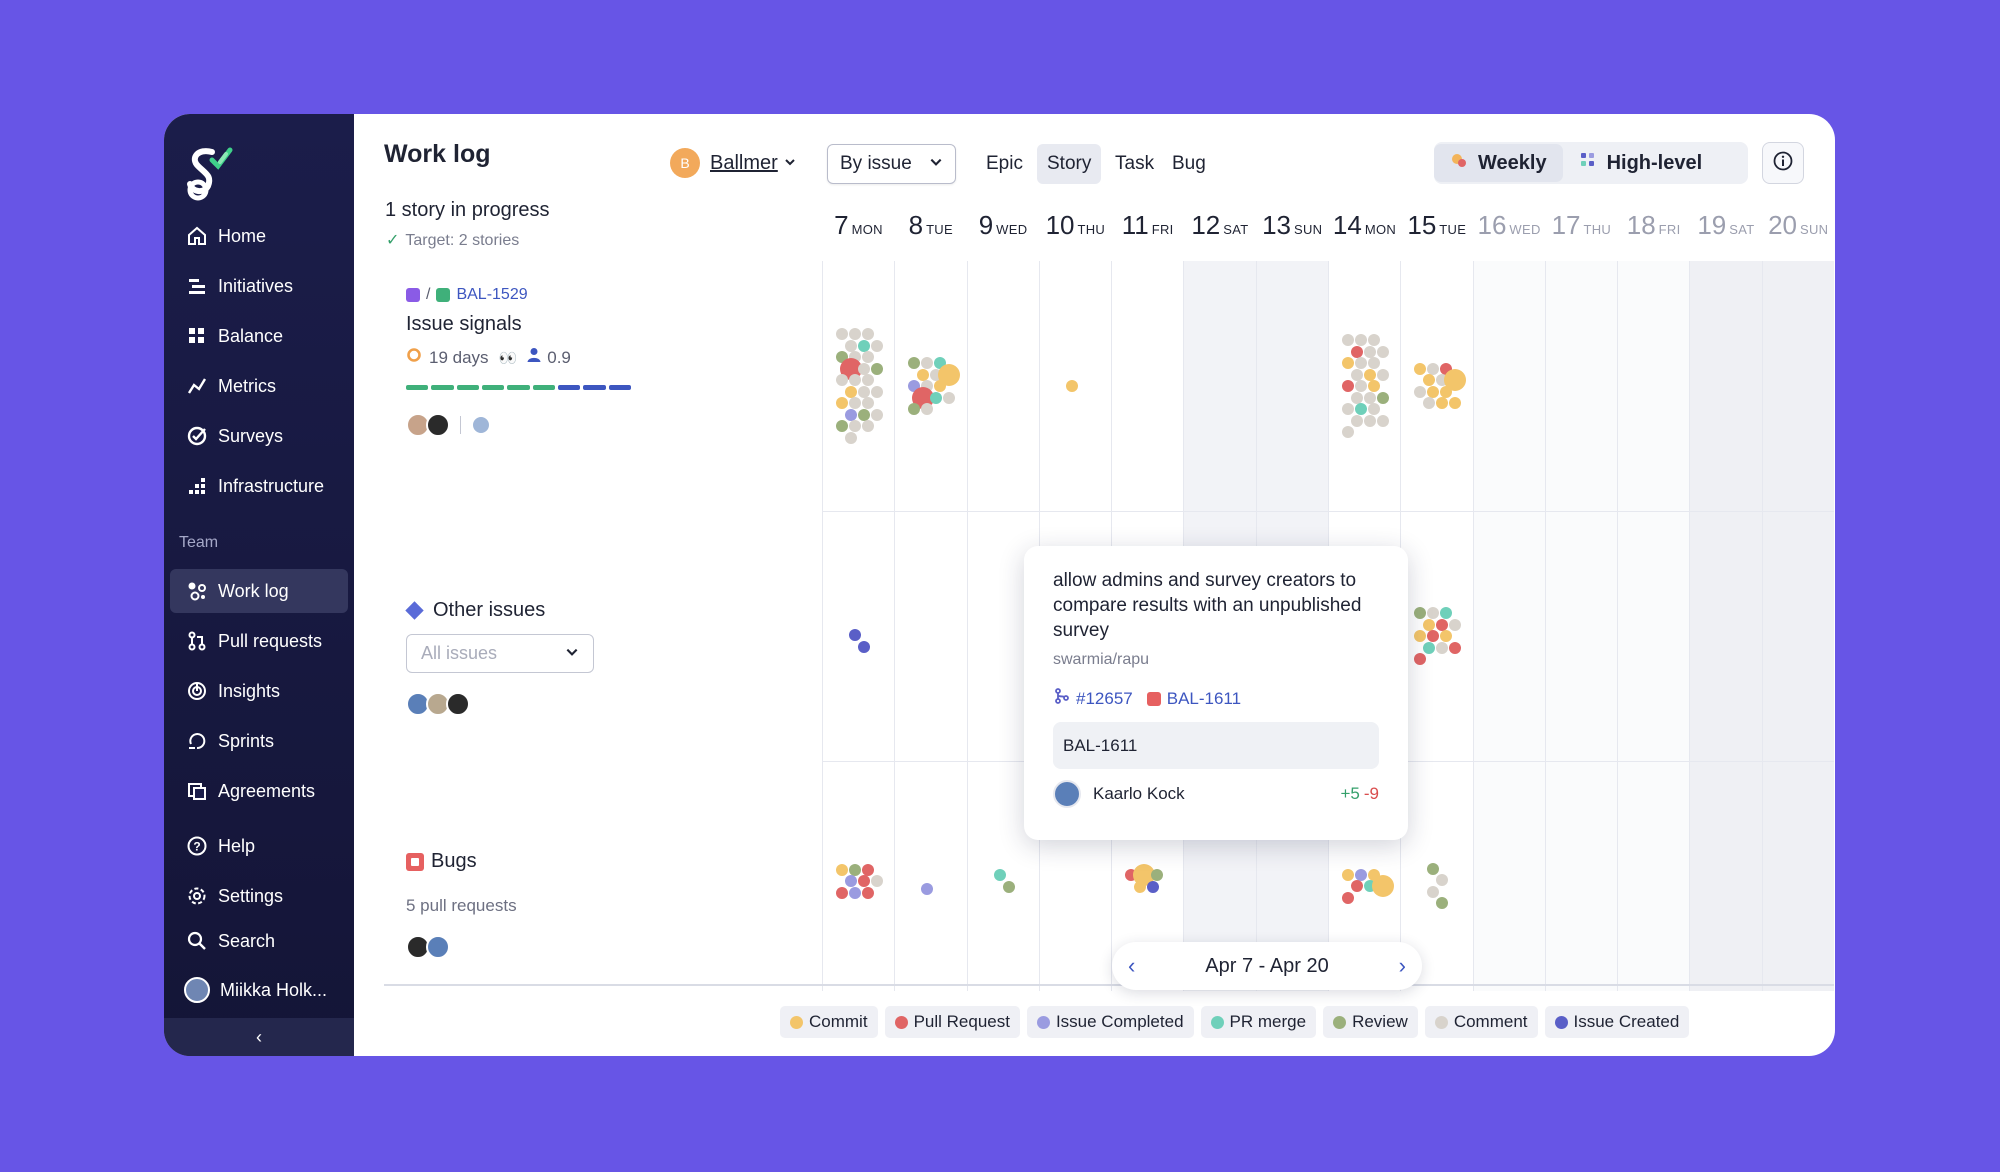  I want to click on nav-help: ? Help, so click(259, 846).